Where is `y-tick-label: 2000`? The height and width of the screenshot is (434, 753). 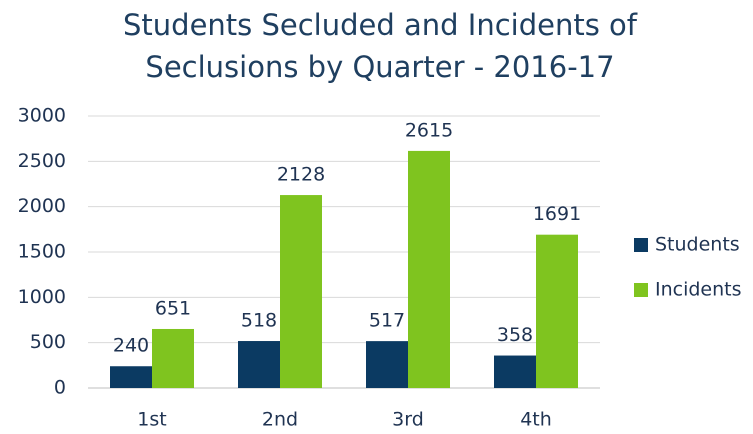
y-tick-label: 2000 is located at coordinates (42, 206).